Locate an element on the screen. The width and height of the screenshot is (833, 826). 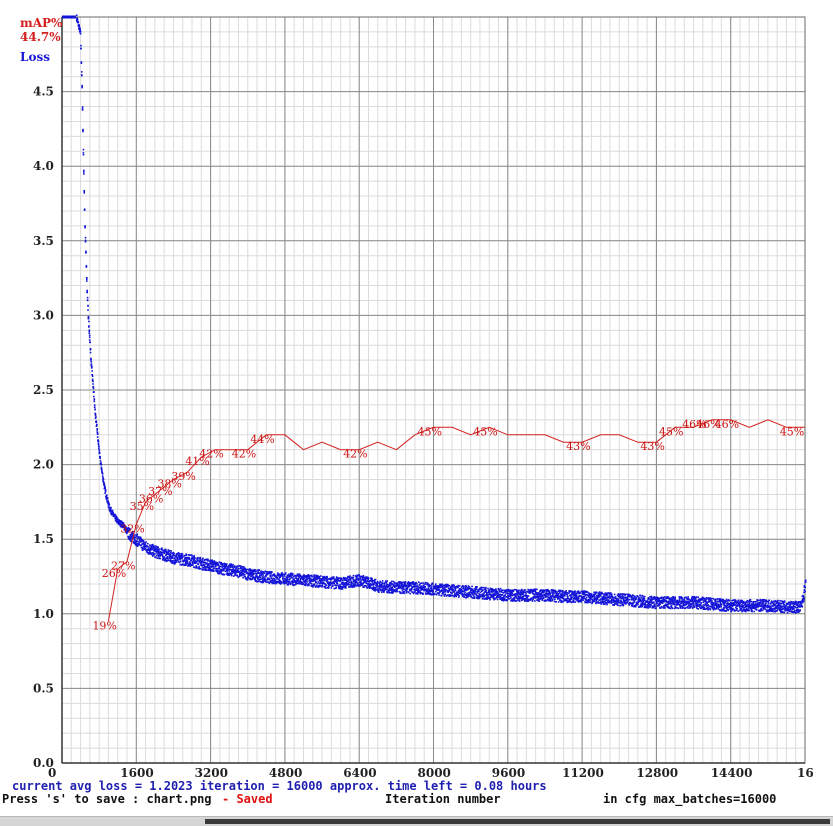
y-tick-label: 3.5 is located at coordinates (43, 241).